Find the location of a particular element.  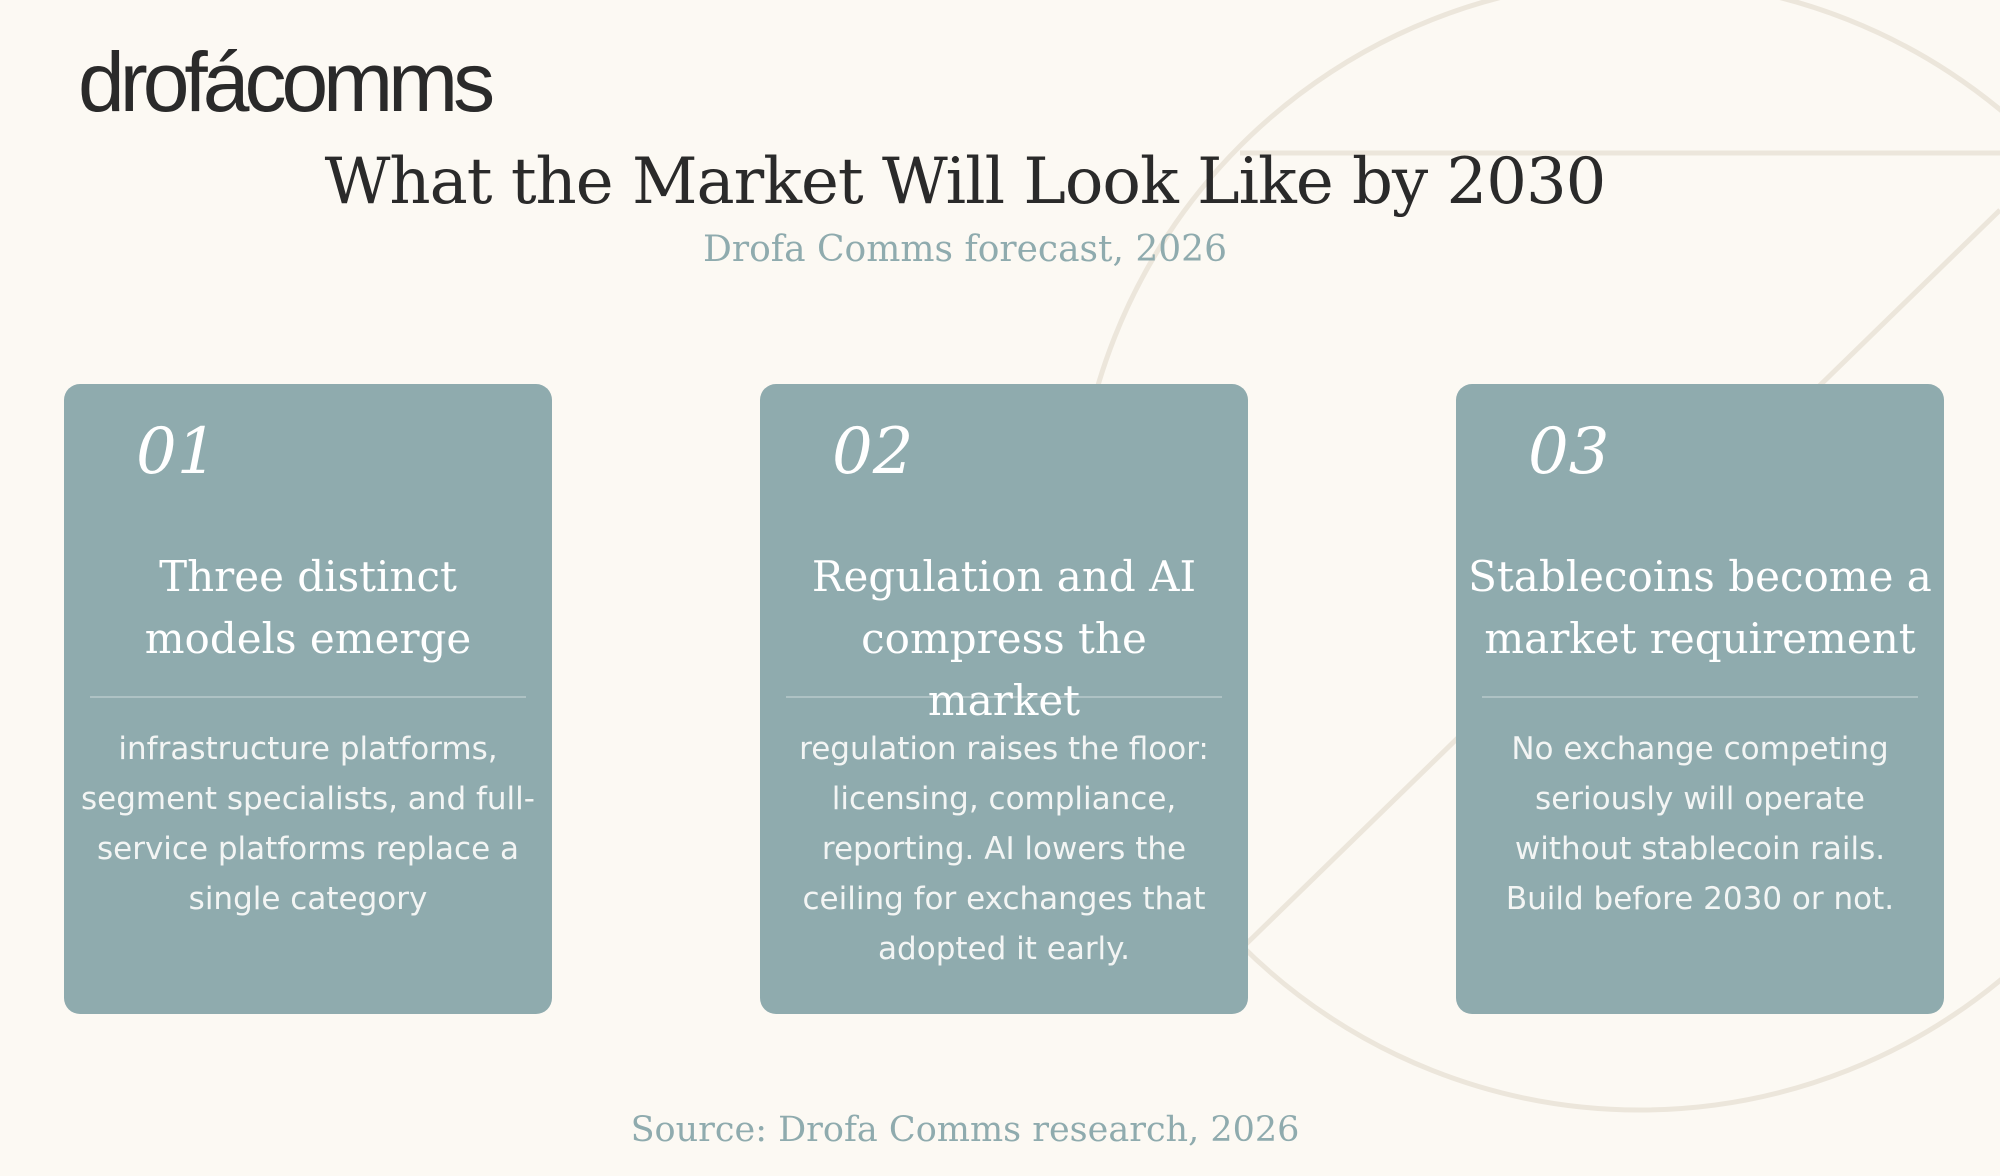

page-title: What the Market Will Look Like by 2030 is located at coordinates (965, 182).